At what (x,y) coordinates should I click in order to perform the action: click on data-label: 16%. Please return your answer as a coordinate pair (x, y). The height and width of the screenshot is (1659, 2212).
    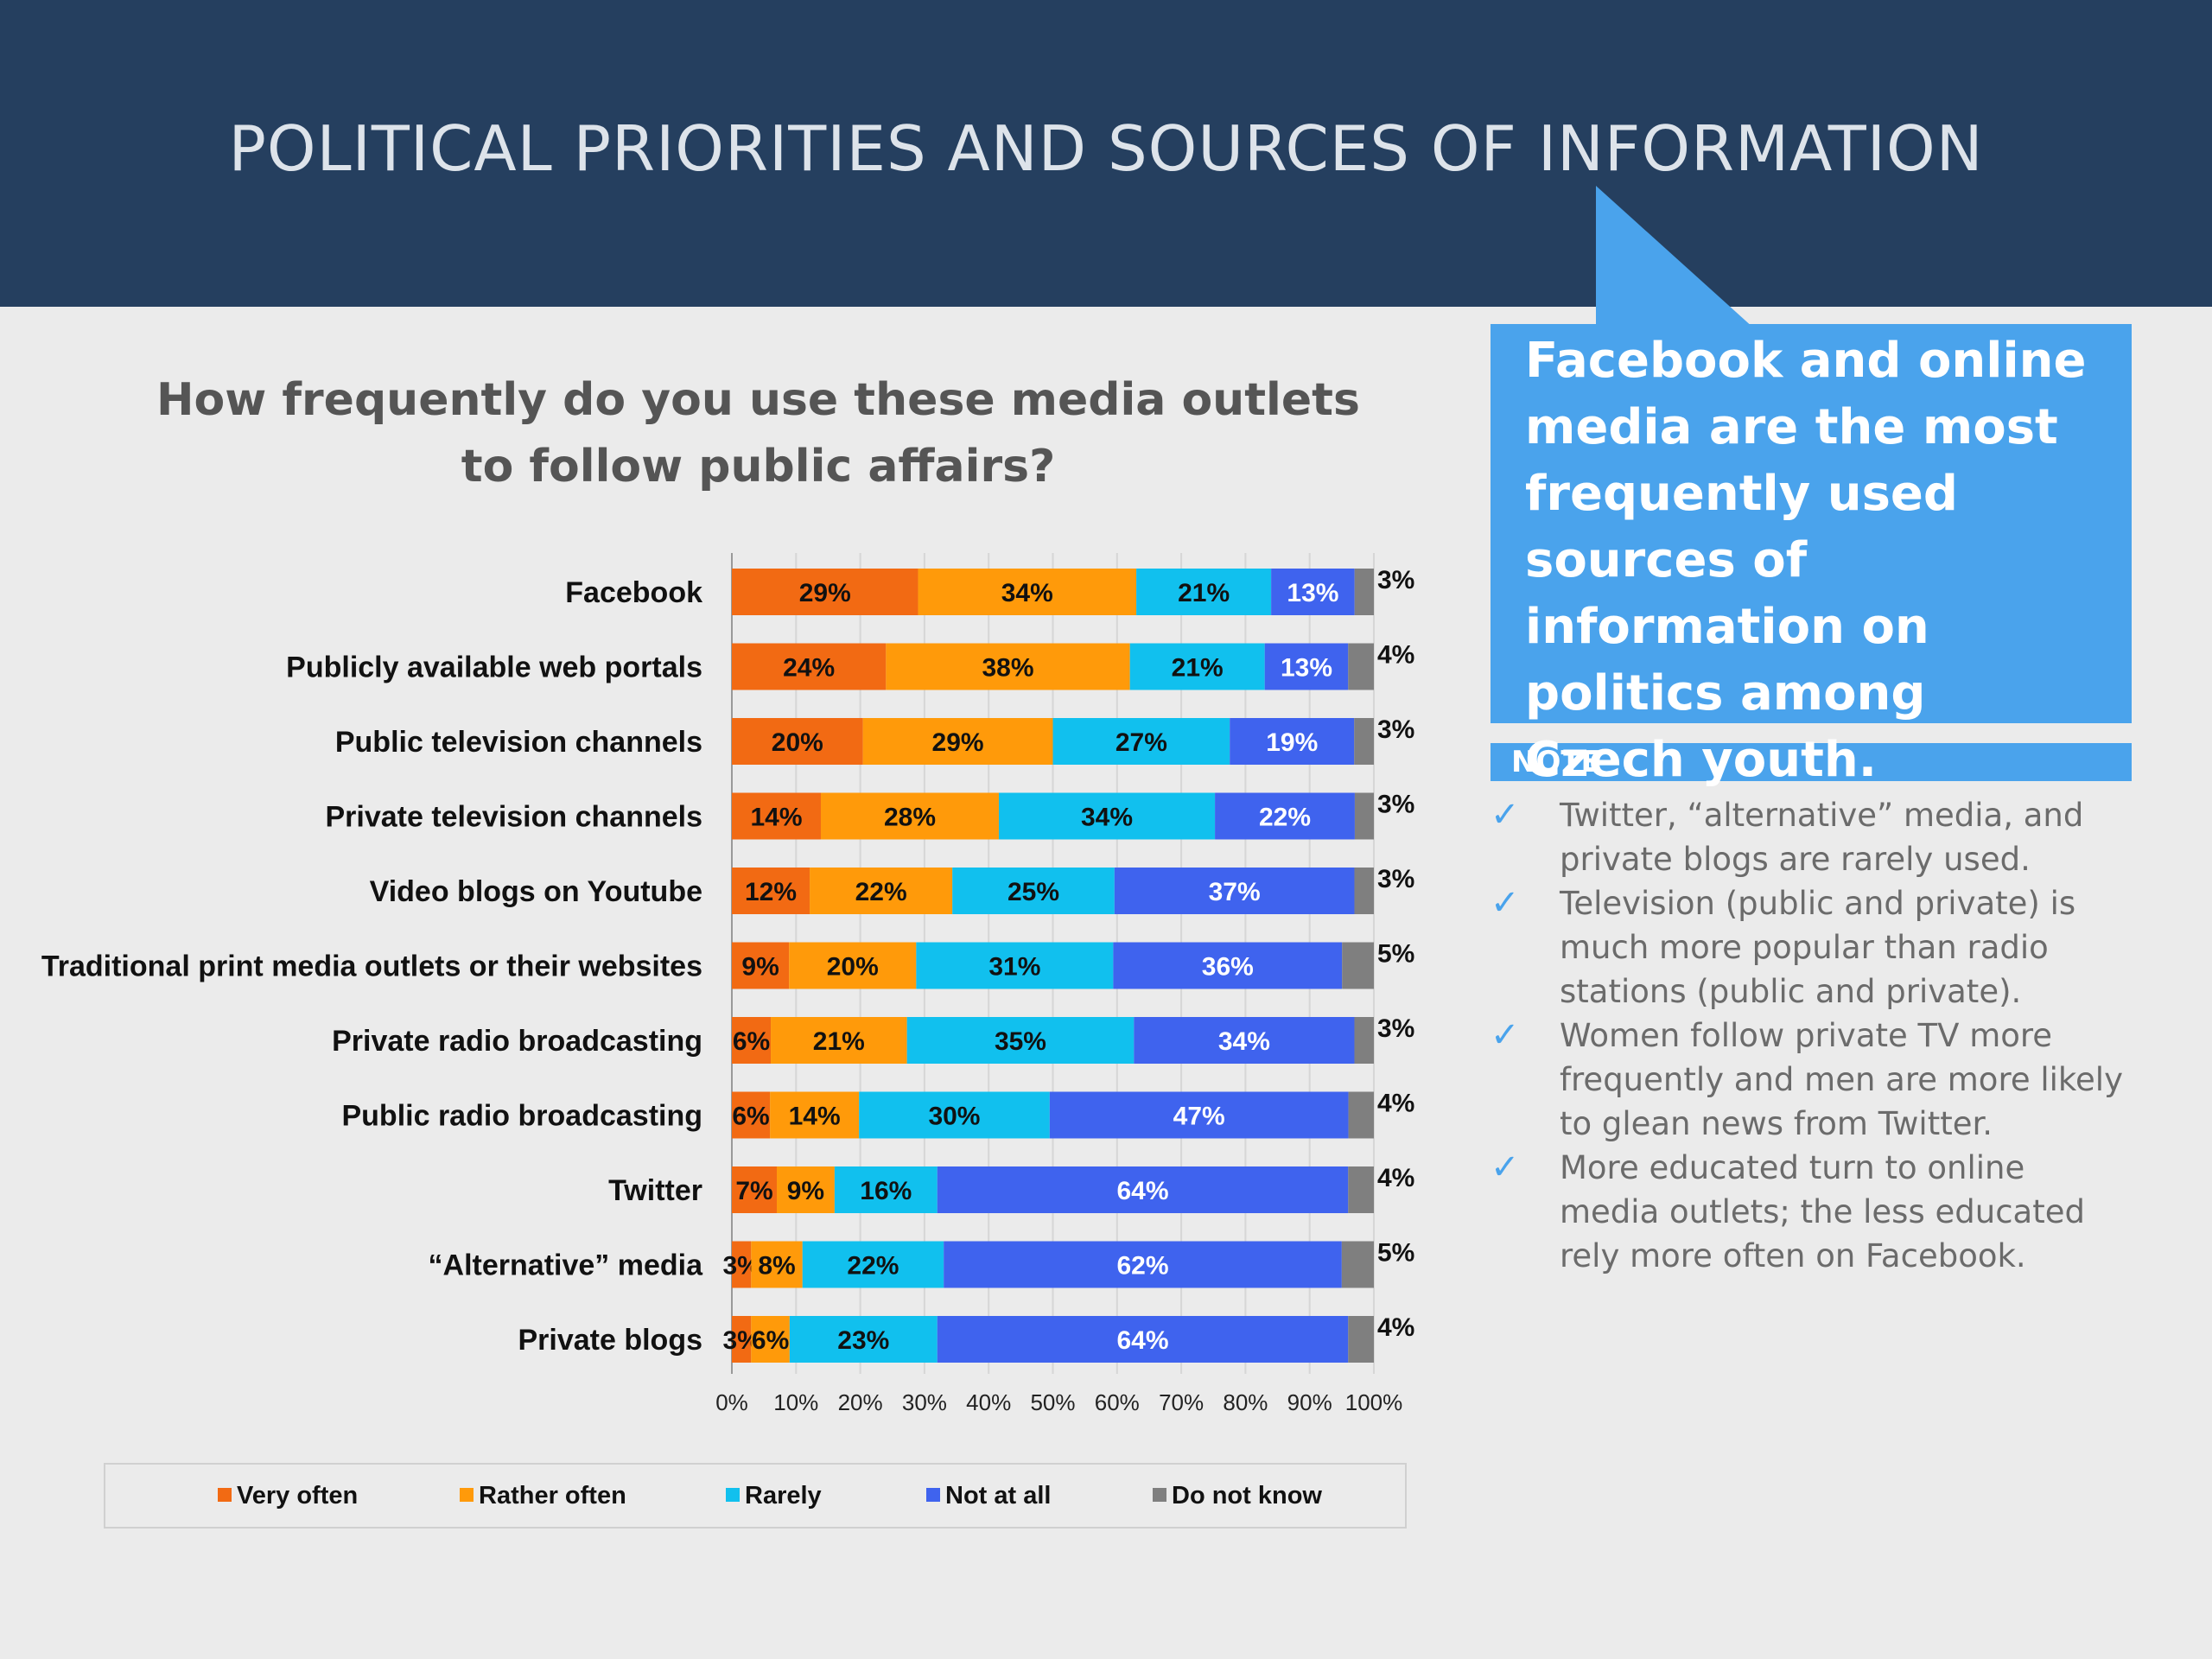
    Looking at the image, I should click on (886, 1191).